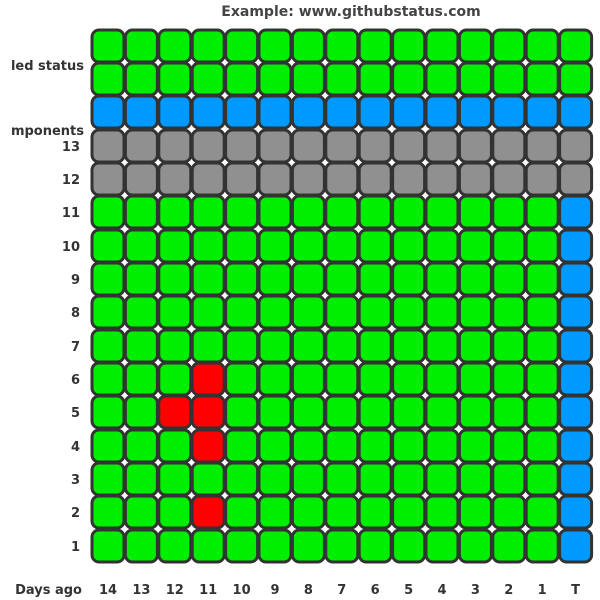 Image resolution: width=600 pixels, height=600 pixels. What do you see at coordinates (48, 590) in the screenshot?
I see `x-axis-label: Days ago` at bounding box center [48, 590].